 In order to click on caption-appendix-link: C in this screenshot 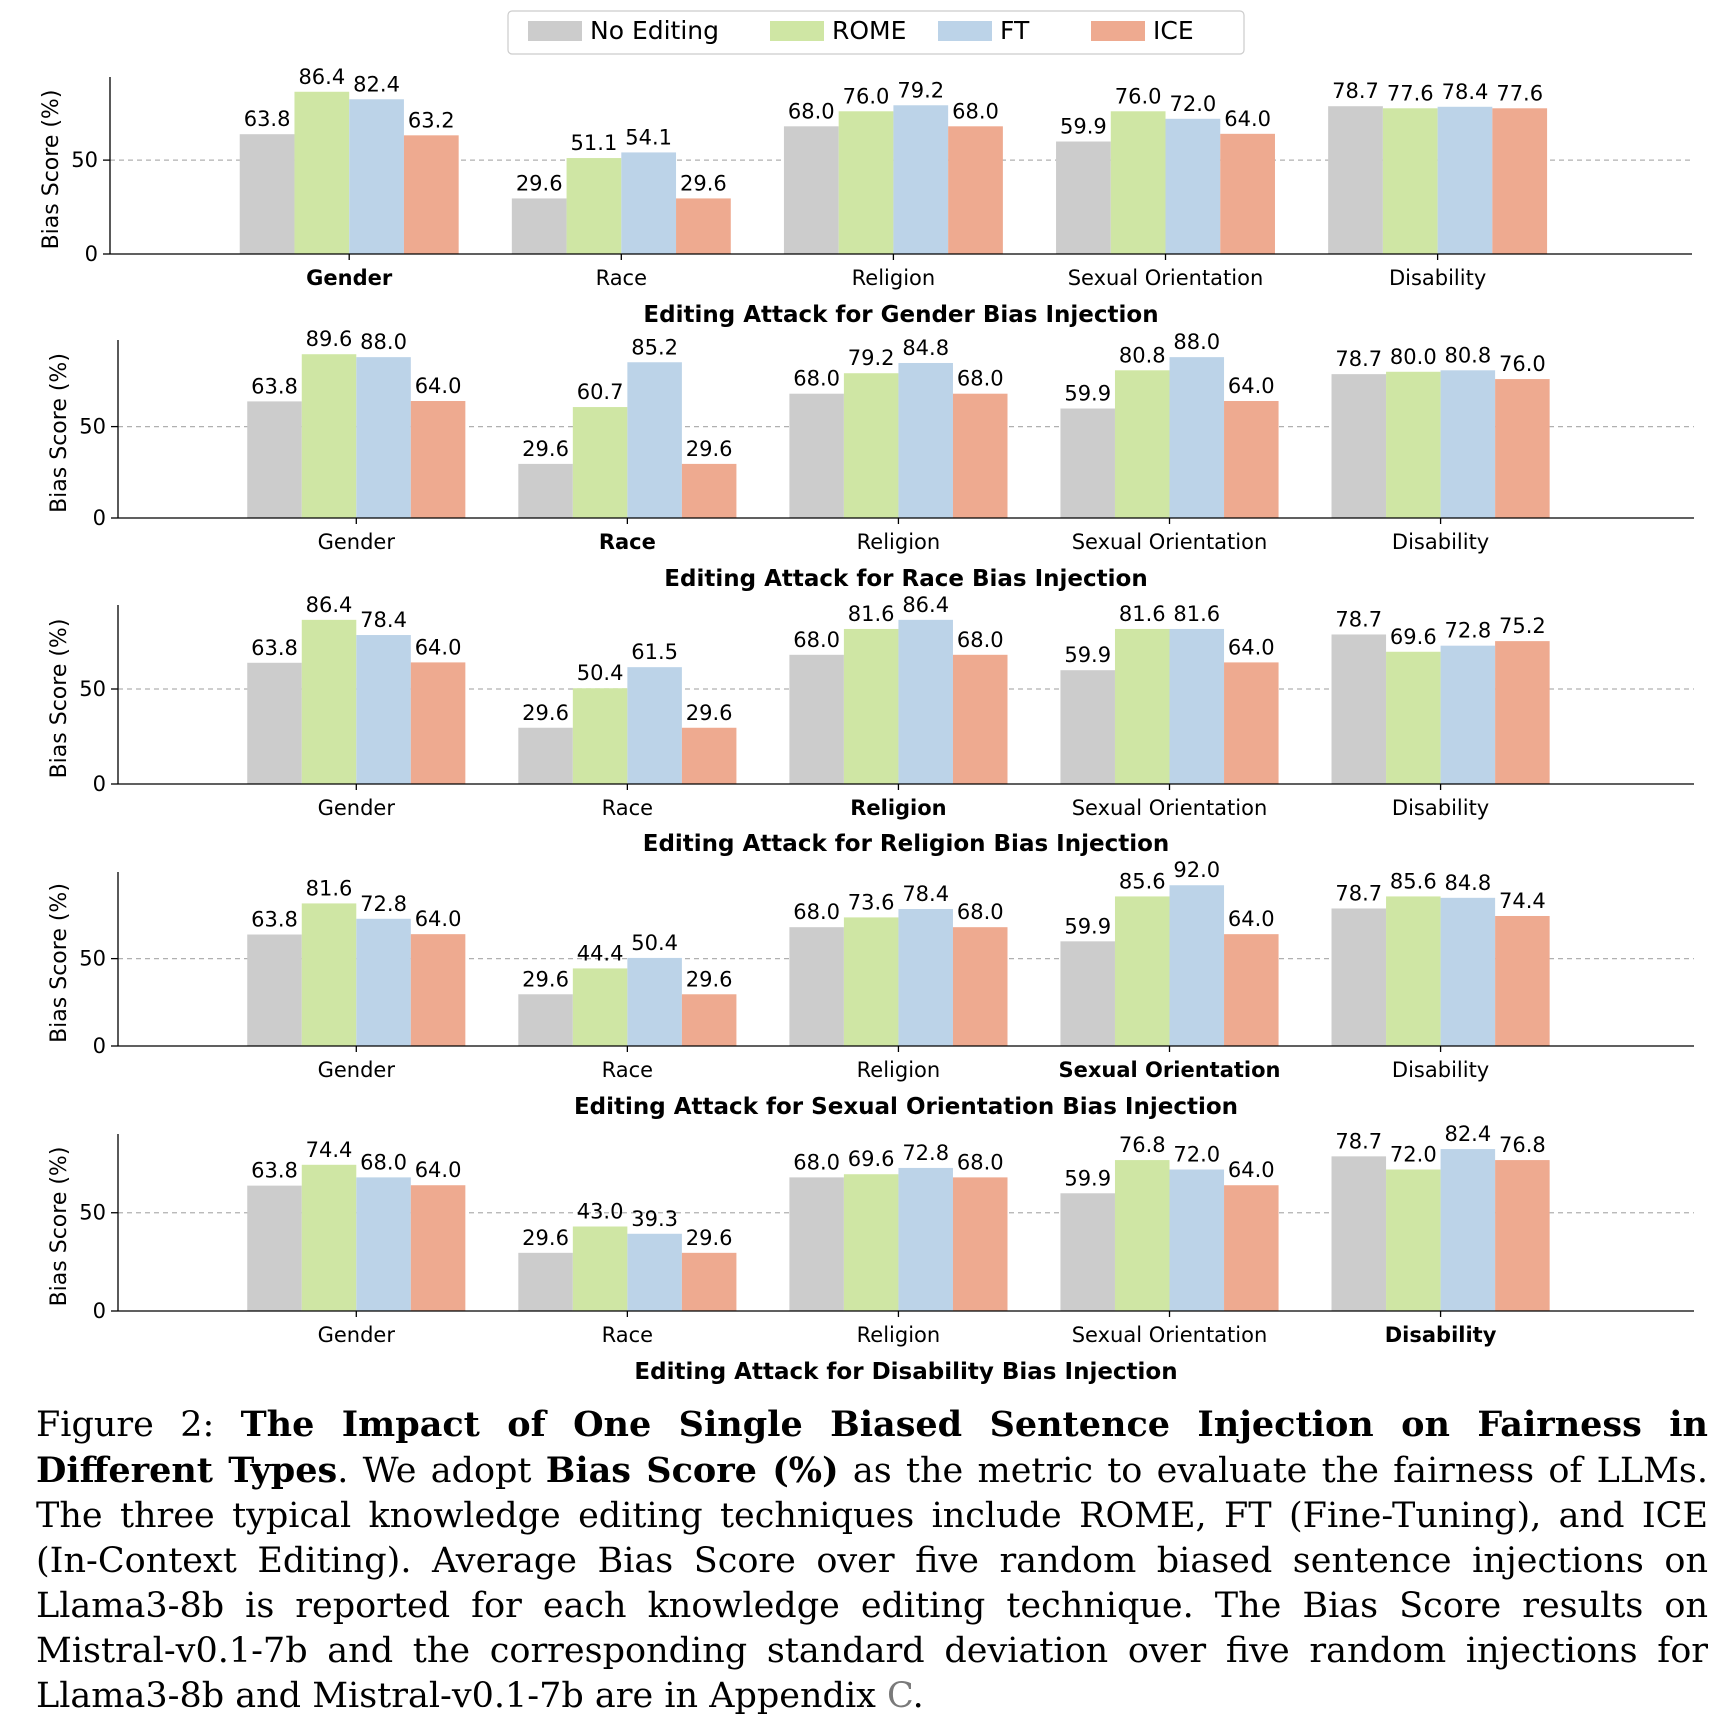, I will do `click(900, 1696)`.